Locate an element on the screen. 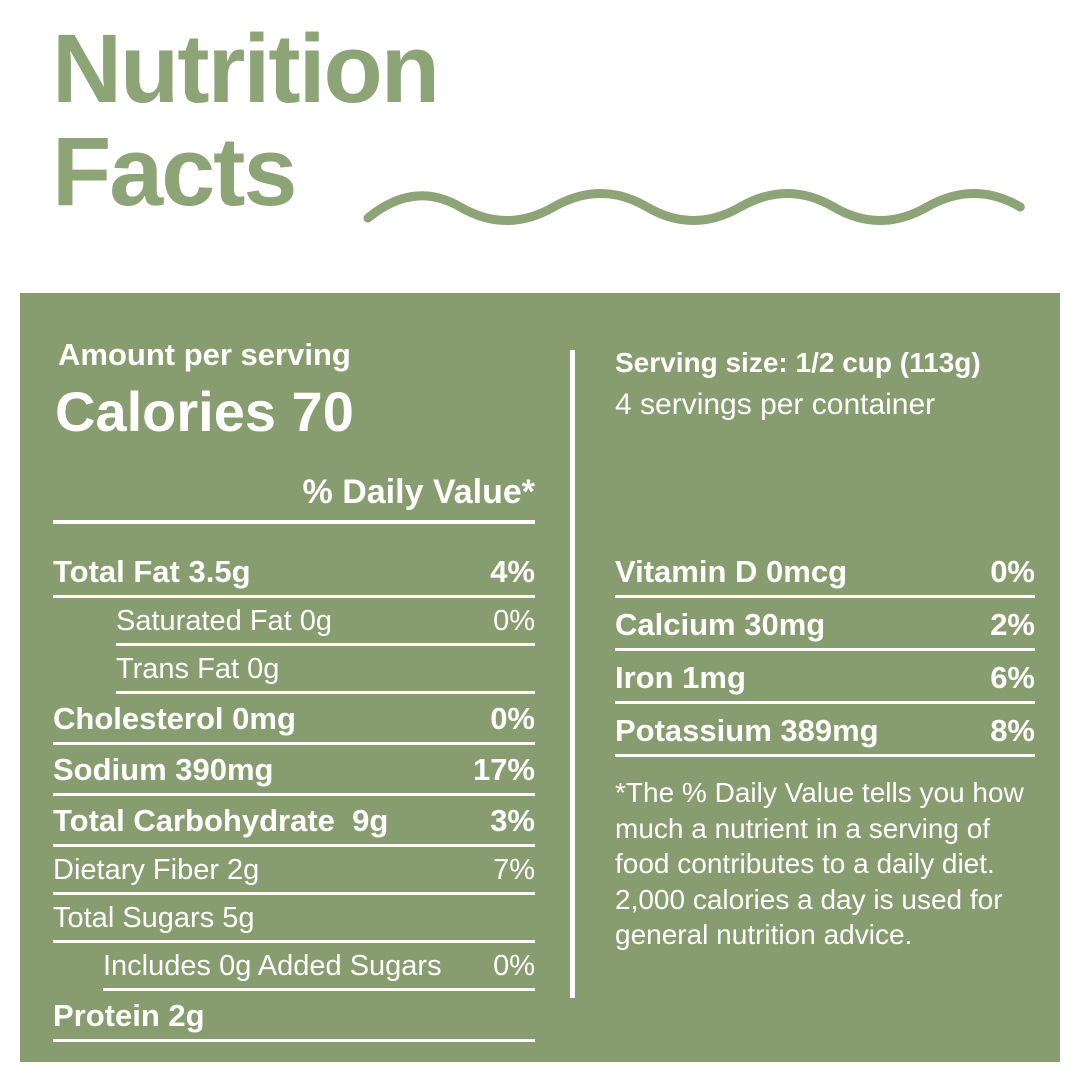  row-calcium: Calcium 30mg 2% is located at coordinates (825, 629).